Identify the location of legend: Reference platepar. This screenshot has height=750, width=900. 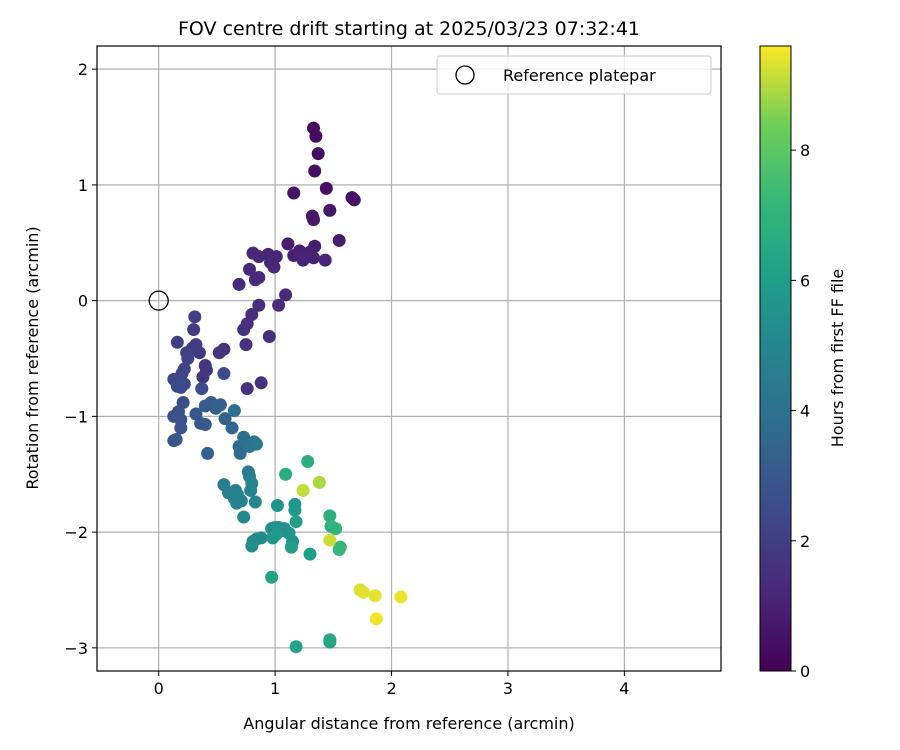
(574, 75).